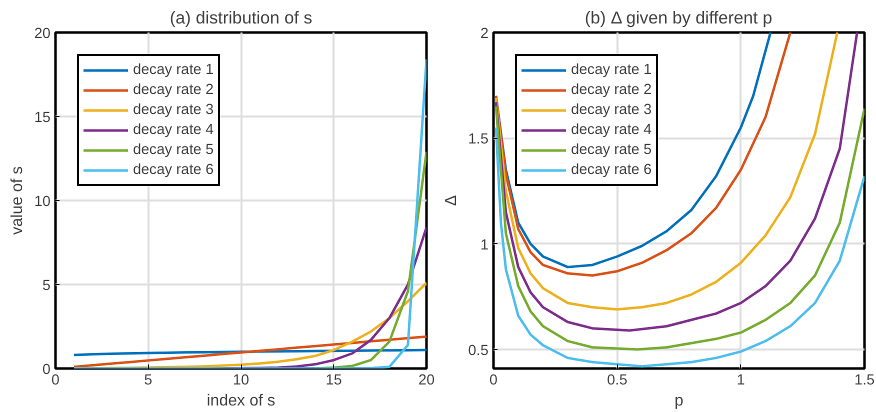 This screenshot has height=412, width=876. Describe the element at coordinates (46, 370) in the screenshot. I see `y-tick-label: 0` at that location.